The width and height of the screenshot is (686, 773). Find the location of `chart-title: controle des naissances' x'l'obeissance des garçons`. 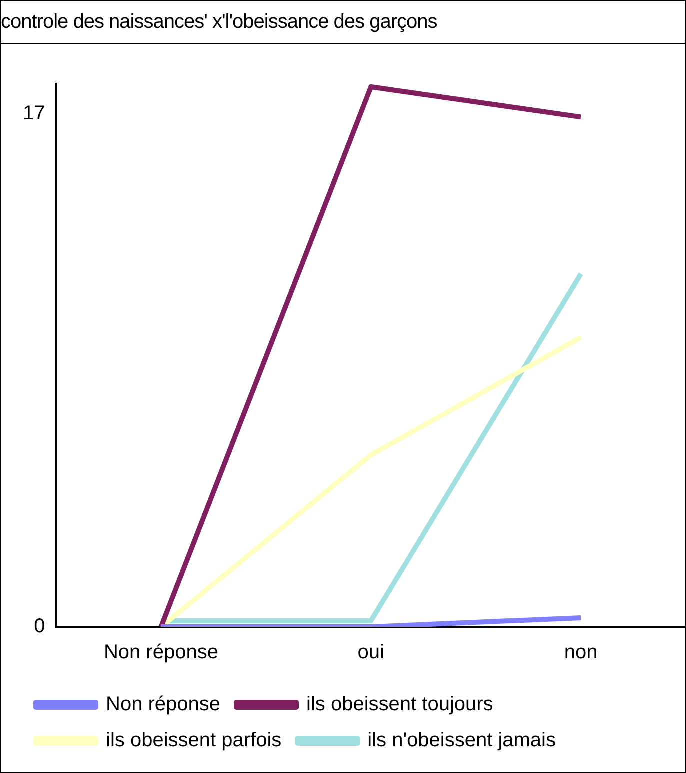

chart-title: controle des naissances' x'l'obeissance des garçons is located at coordinates (343, 22).